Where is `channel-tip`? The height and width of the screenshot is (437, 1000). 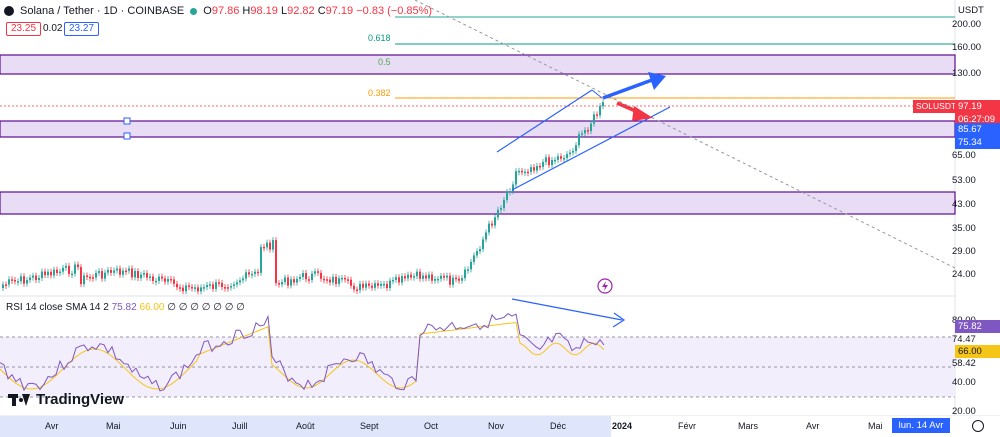
channel-tip is located at coordinates (597, 94).